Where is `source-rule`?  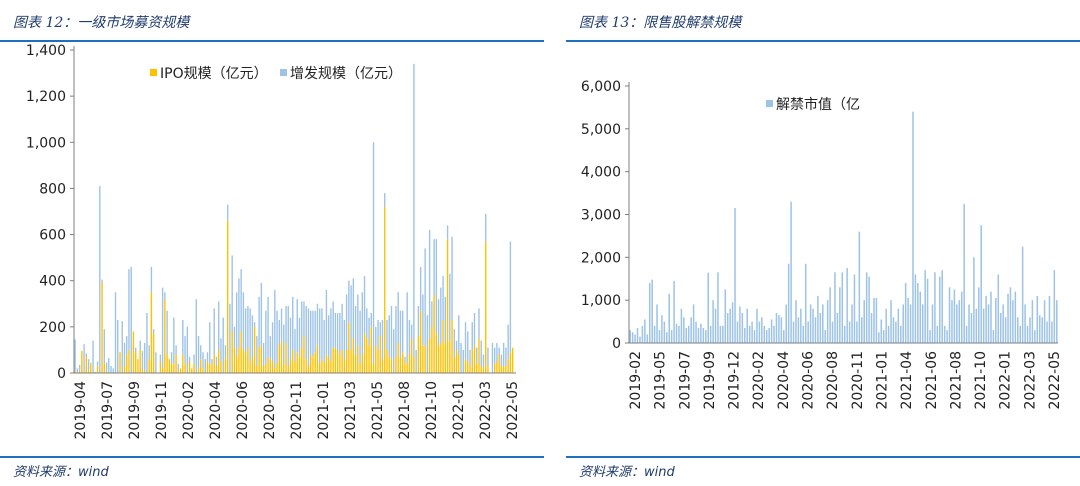
source-rule is located at coordinates (272, 457).